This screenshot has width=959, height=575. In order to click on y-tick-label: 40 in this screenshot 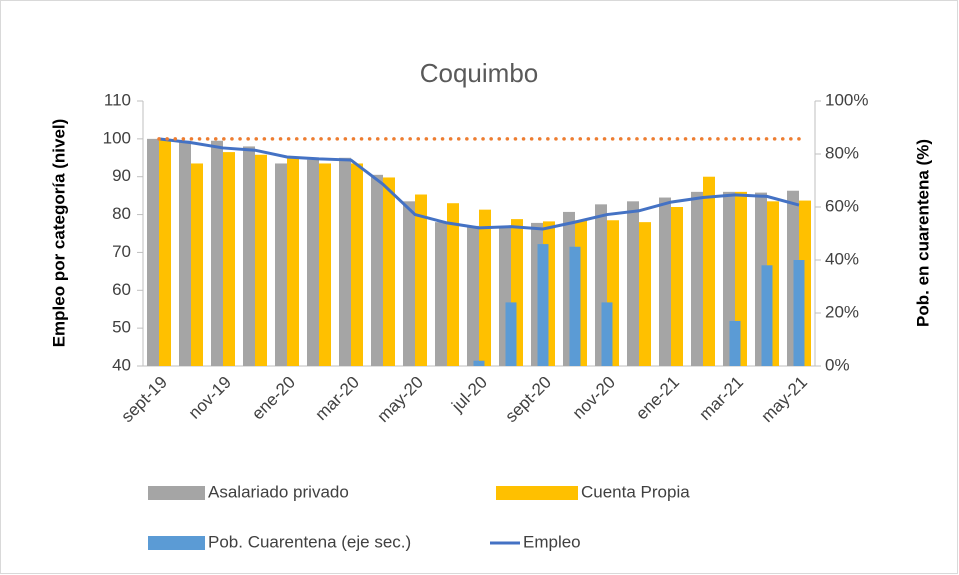, I will do `click(121, 364)`.